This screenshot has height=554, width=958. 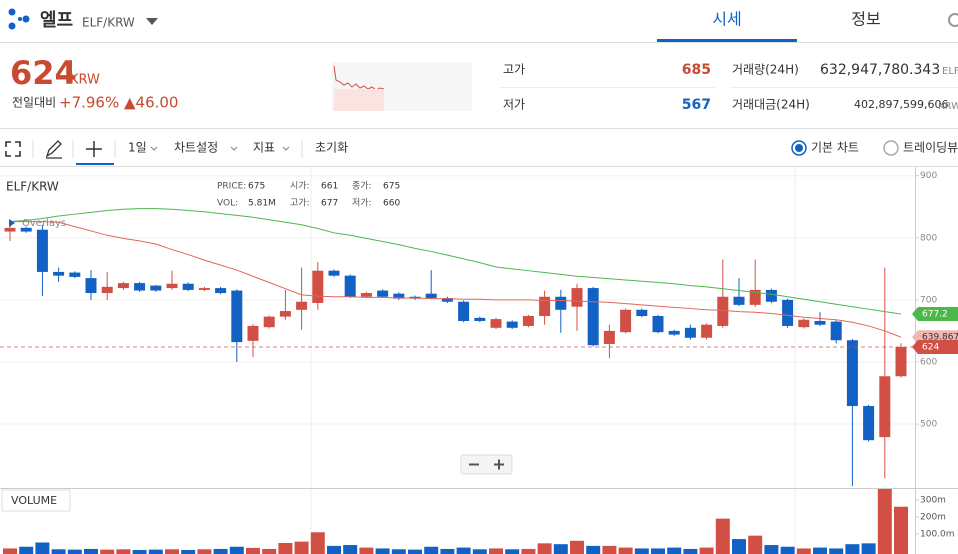 I want to click on price-tag-label: 639.867, so click(x=940, y=338).